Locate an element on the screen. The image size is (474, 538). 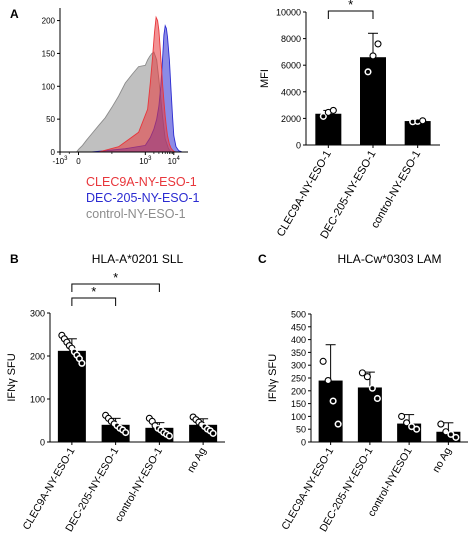
y-tick-label: 50 is located at coordinates (301, 430).